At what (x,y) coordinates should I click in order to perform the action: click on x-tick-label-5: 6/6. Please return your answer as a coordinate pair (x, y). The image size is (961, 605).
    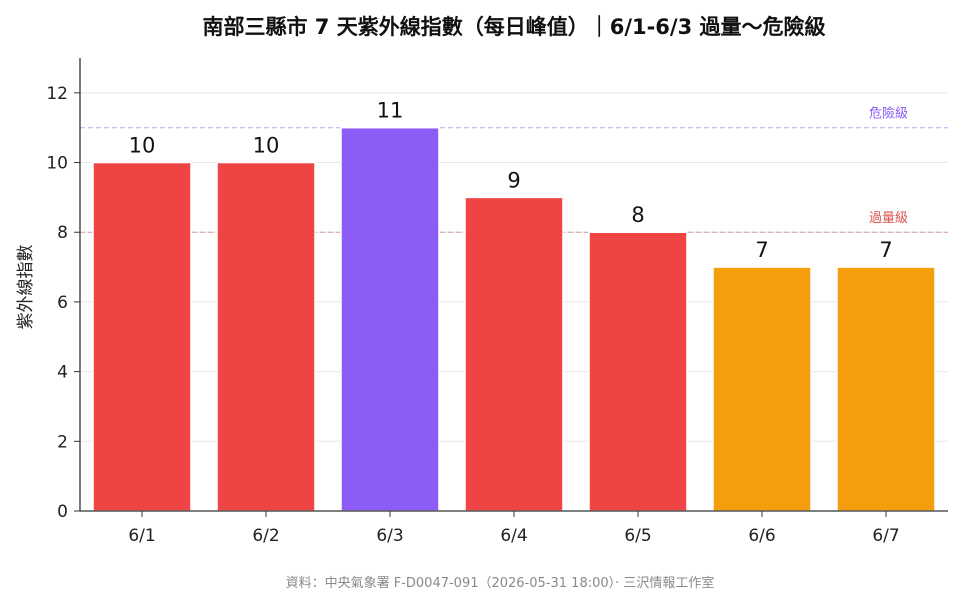
    Looking at the image, I should click on (761, 536).